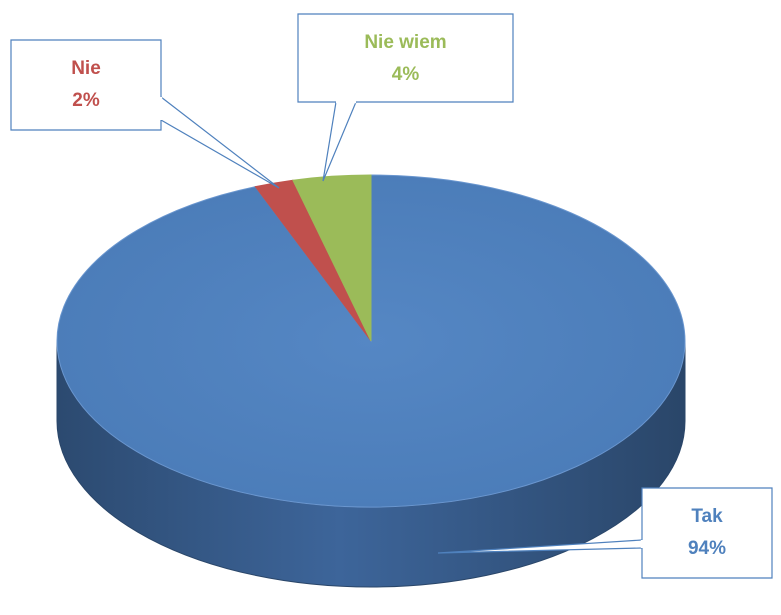 This screenshot has width=781, height=615. What do you see at coordinates (405, 42) in the screenshot?
I see `slice-label-nie-wiem: Nie wiem` at bounding box center [405, 42].